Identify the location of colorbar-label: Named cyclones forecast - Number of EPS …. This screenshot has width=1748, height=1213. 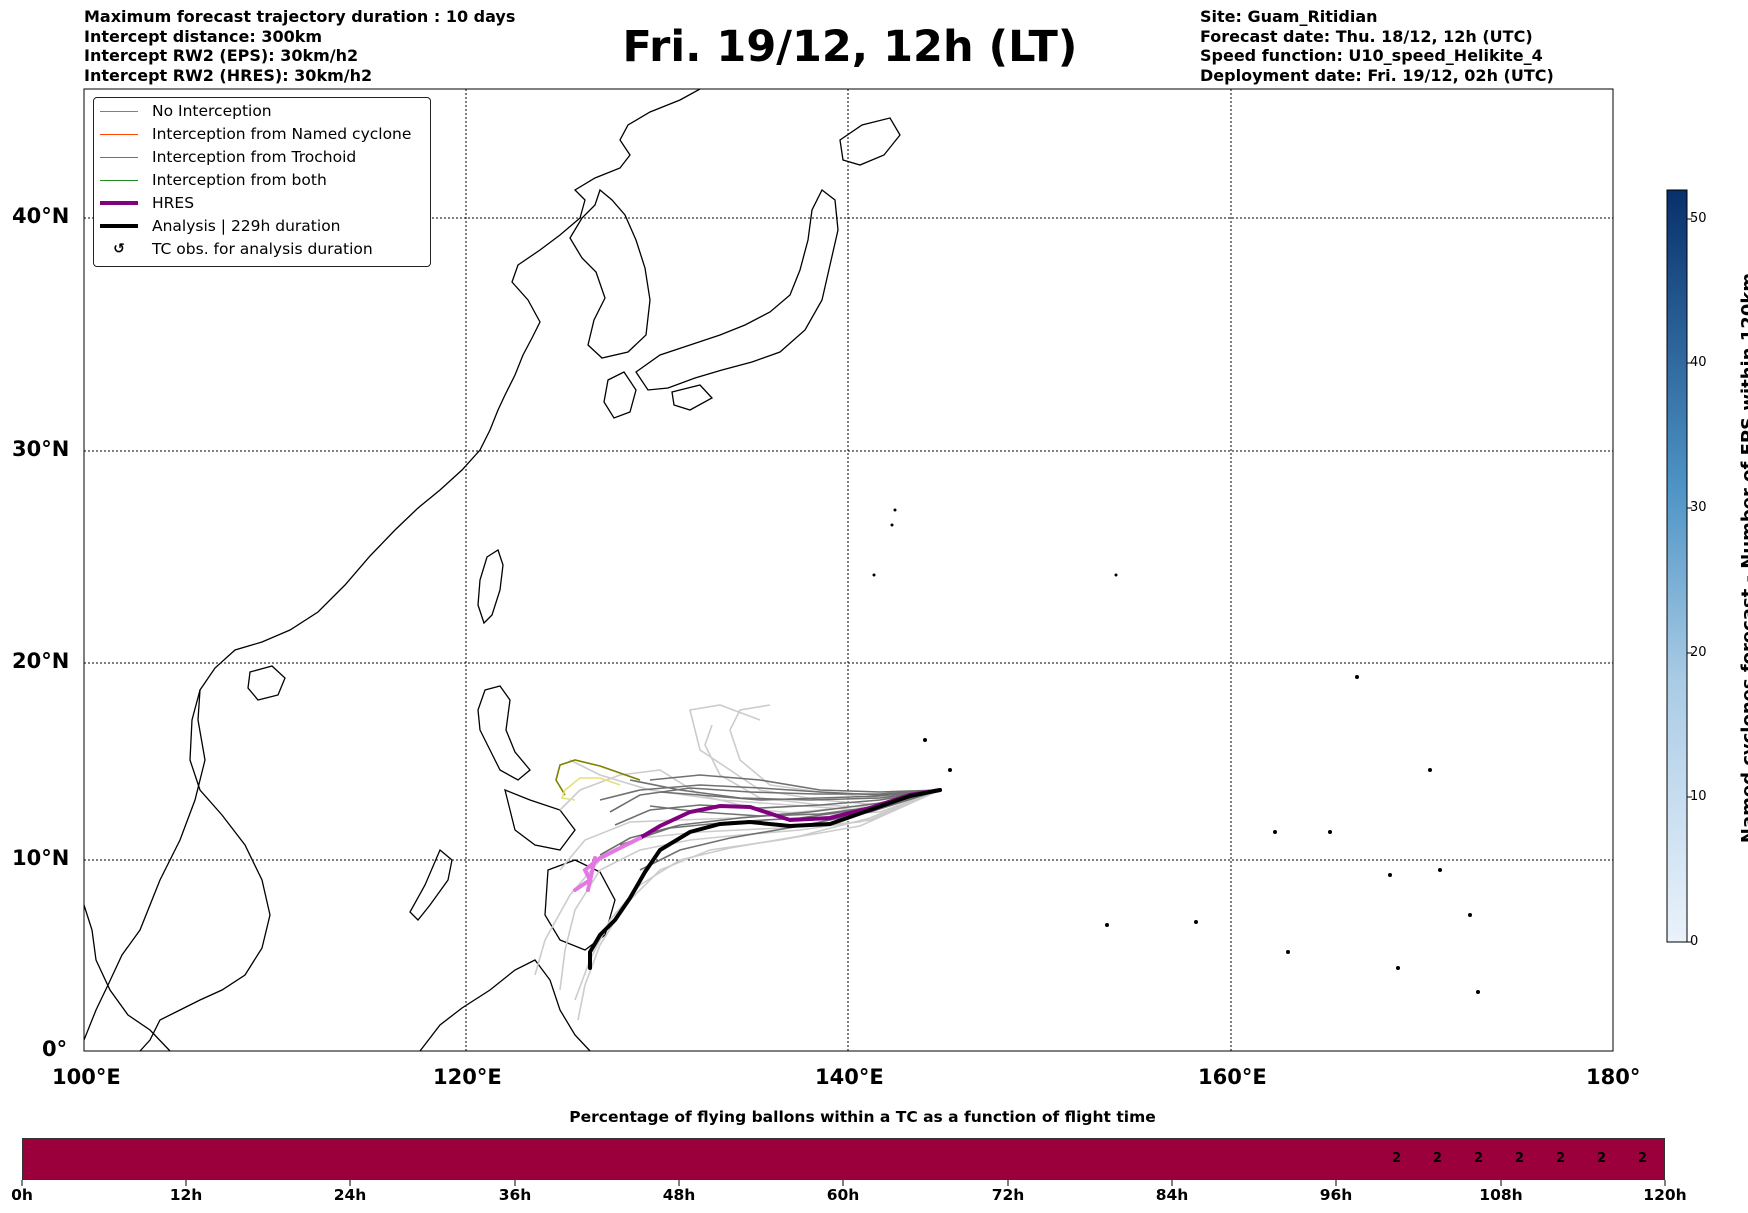
(1743, 558).